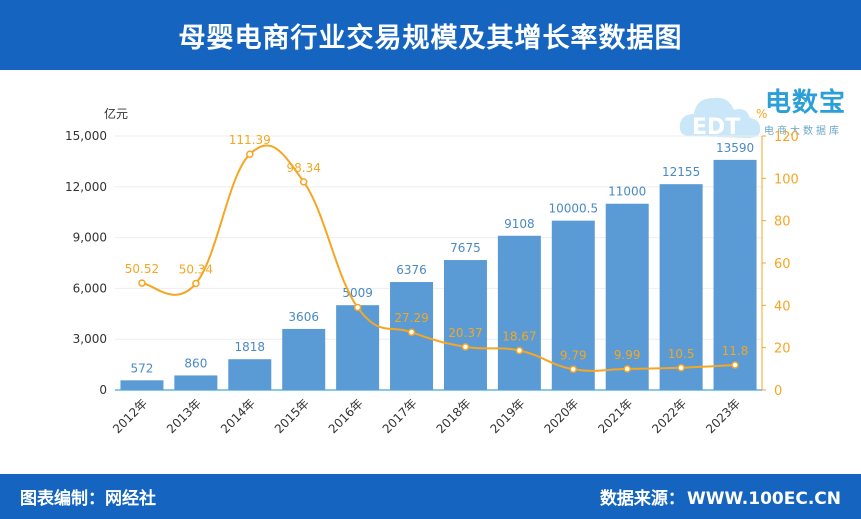 This screenshot has height=519, width=861. Describe the element at coordinates (573, 355) in the screenshot. I see `line-value-label: 9.79` at that location.